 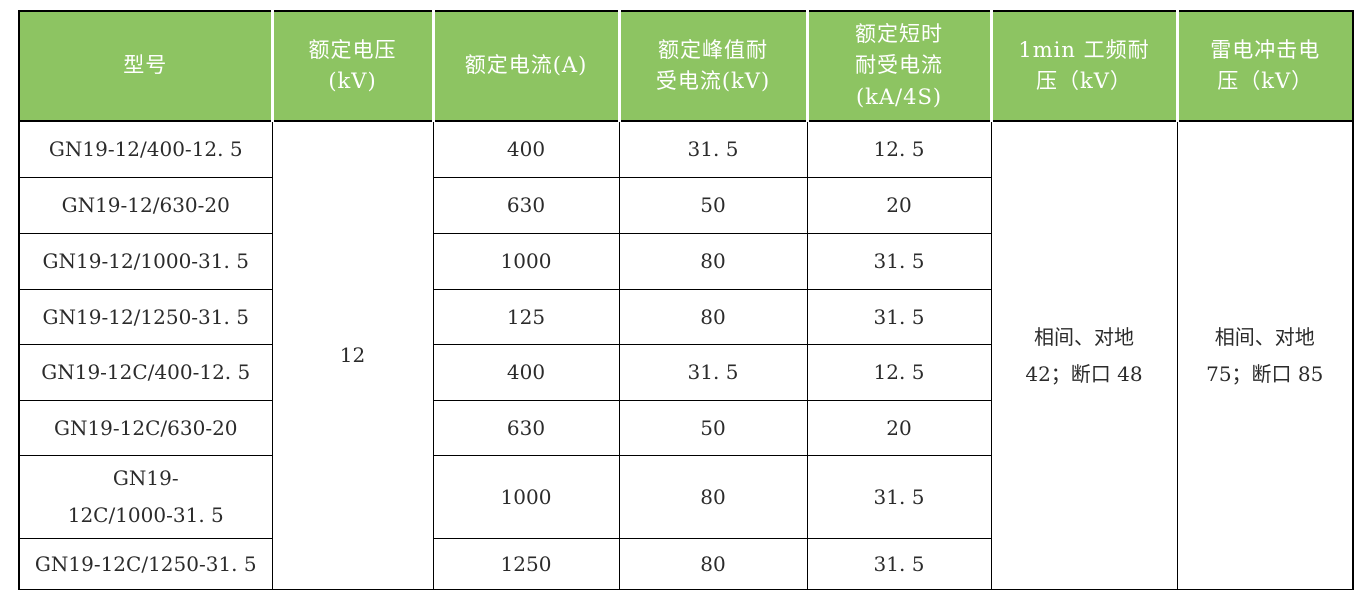 What do you see at coordinates (145, 66) in the screenshot?
I see `col-header-model: 型号` at bounding box center [145, 66].